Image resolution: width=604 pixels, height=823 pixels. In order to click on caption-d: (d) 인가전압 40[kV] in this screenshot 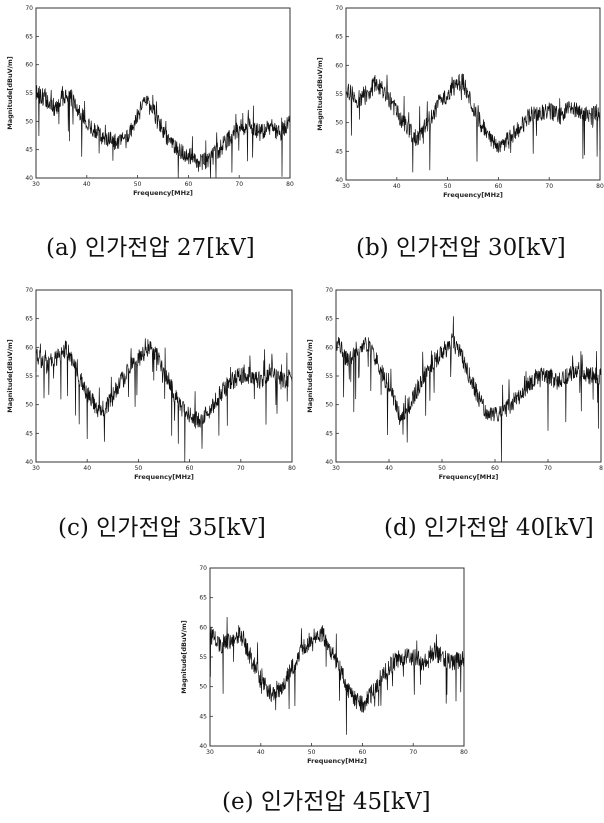, I will do `click(489, 528)`.